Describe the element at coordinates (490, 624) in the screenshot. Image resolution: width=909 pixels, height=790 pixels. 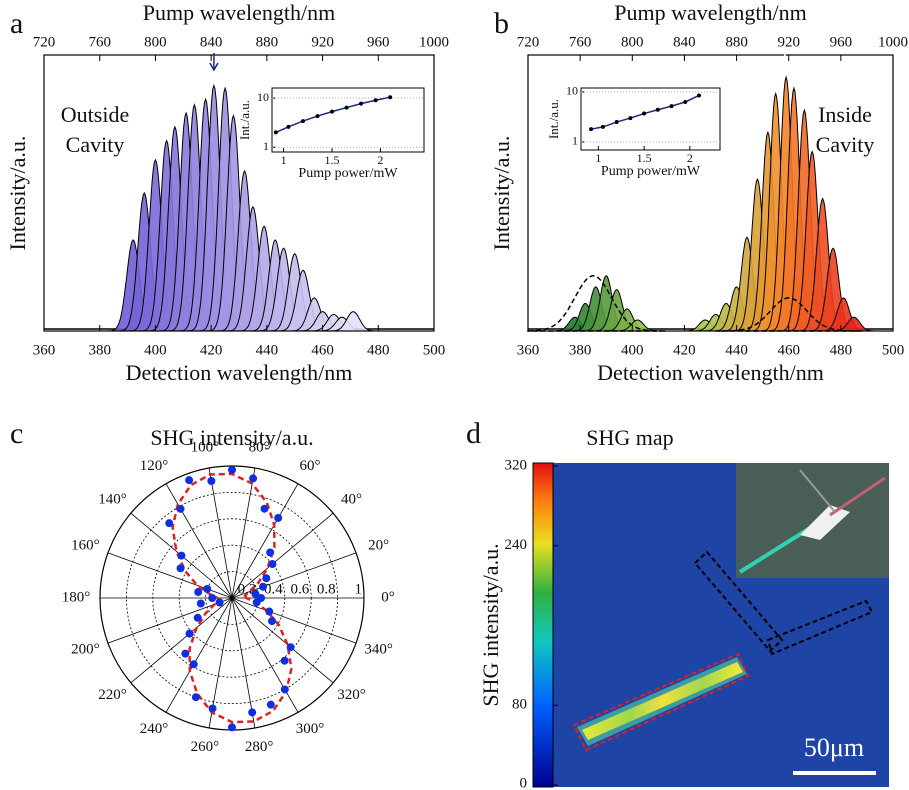
I see `colorbar-label: SHG intensity/a.u.` at that location.